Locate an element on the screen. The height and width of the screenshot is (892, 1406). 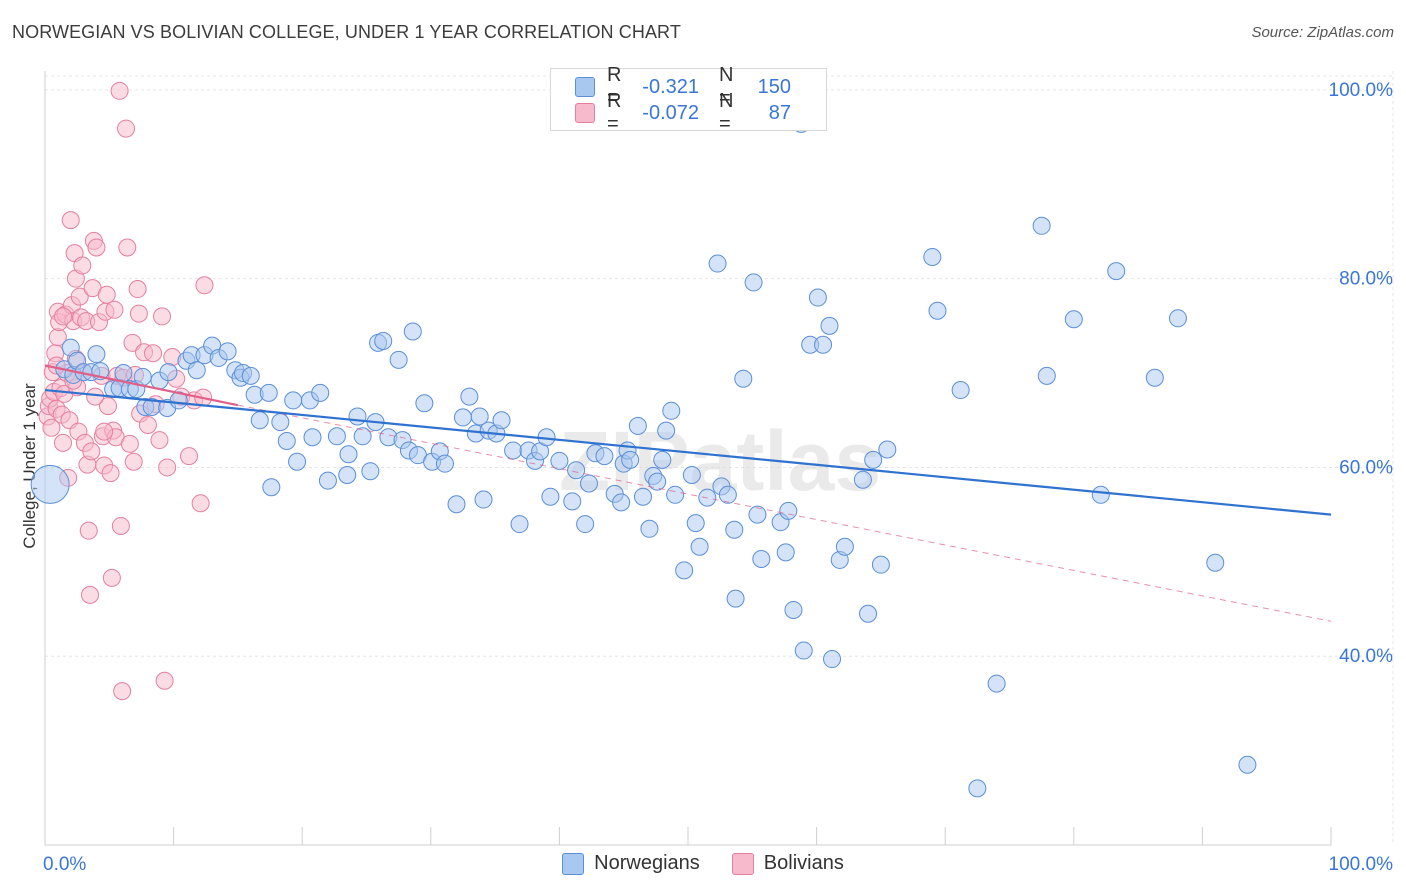
stats-legend: R = -0.321 N = 150 R = -0.072 N = 87 is located at coordinates (688, 99).